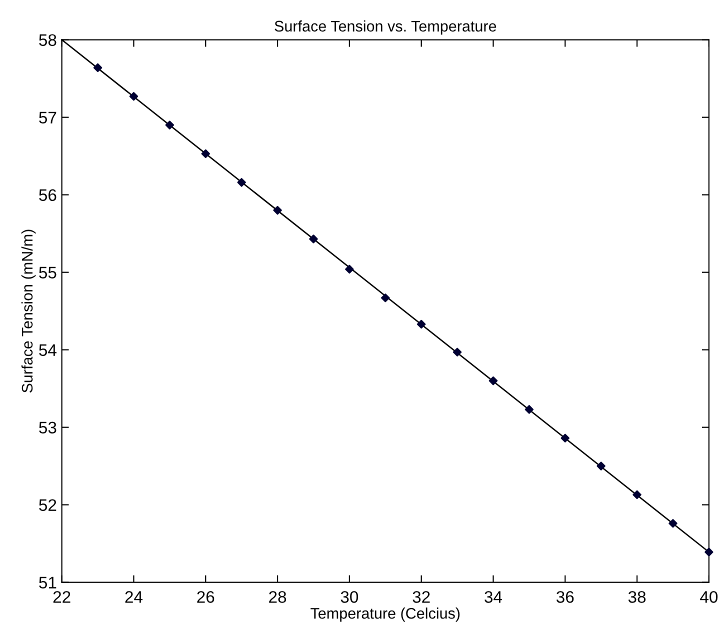 The height and width of the screenshot is (642, 719). Describe the element at coordinates (47, 272) in the screenshot. I see `y-tick-label: 55` at that location.